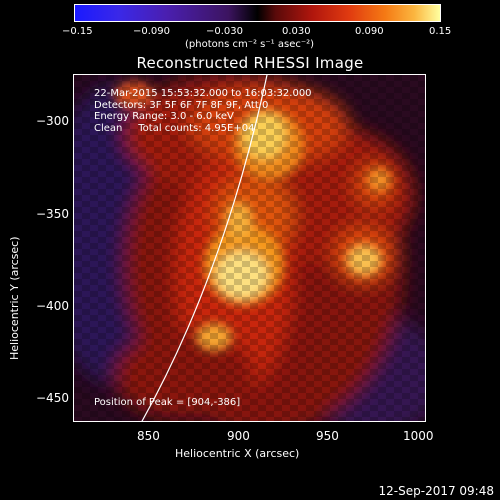 This screenshot has height=500, width=500. I want to click on x-tick-label: 900, so click(238, 436).